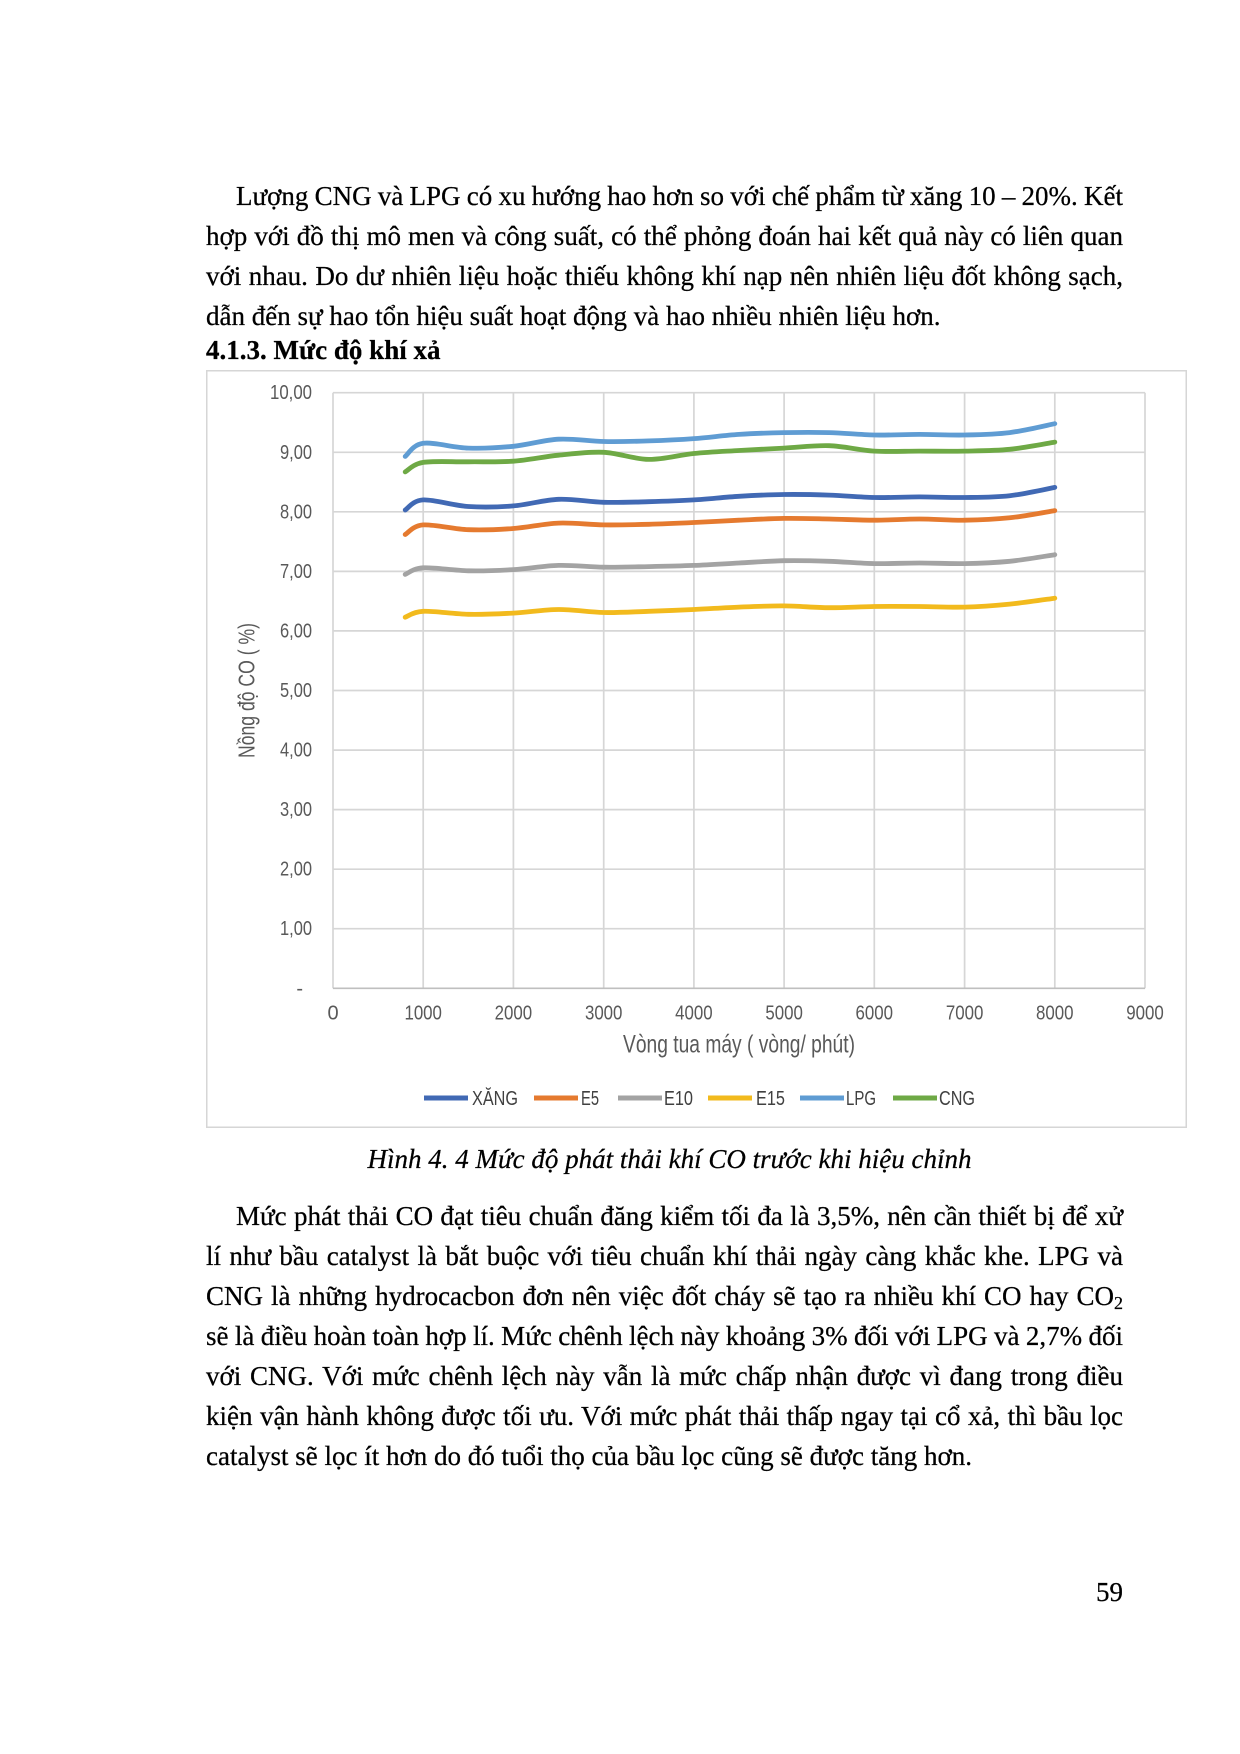 The width and height of the screenshot is (1240, 1754). I want to click on svg-text: E10, so click(678, 1099).